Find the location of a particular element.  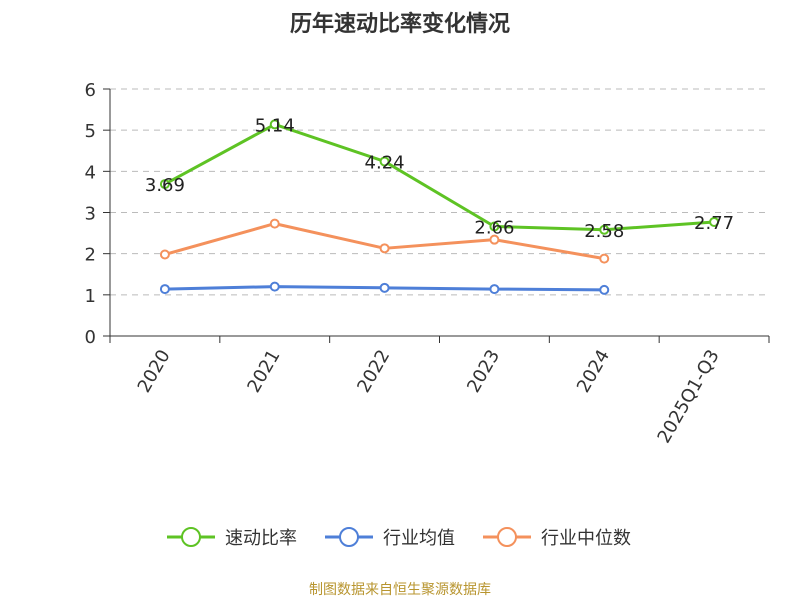

source-note: 制图数据来自恒生聚源数据库 is located at coordinates (400, 590).